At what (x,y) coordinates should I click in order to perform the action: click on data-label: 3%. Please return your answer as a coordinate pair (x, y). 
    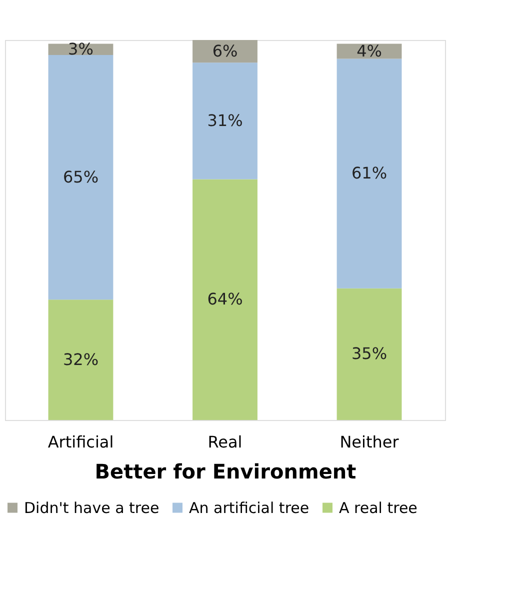
    Looking at the image, I should click on (81, 48).